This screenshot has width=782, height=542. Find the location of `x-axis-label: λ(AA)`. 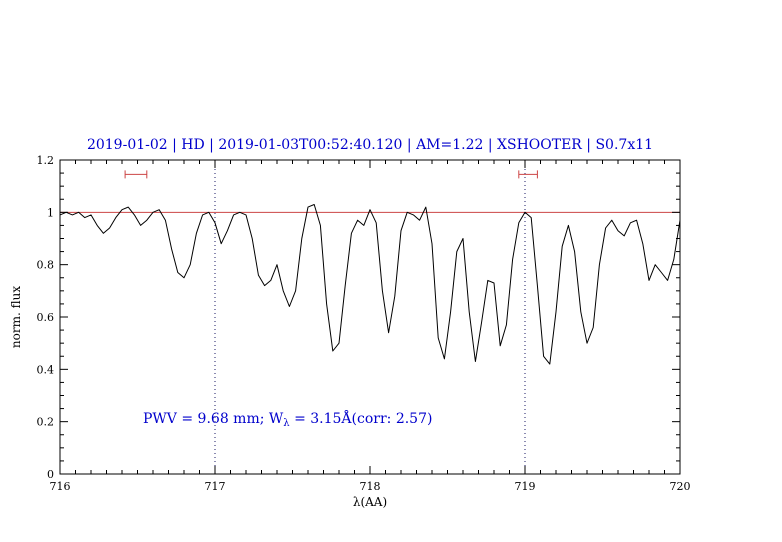

x-axis-label: λ(AA) is located at coordinates (370, 502).